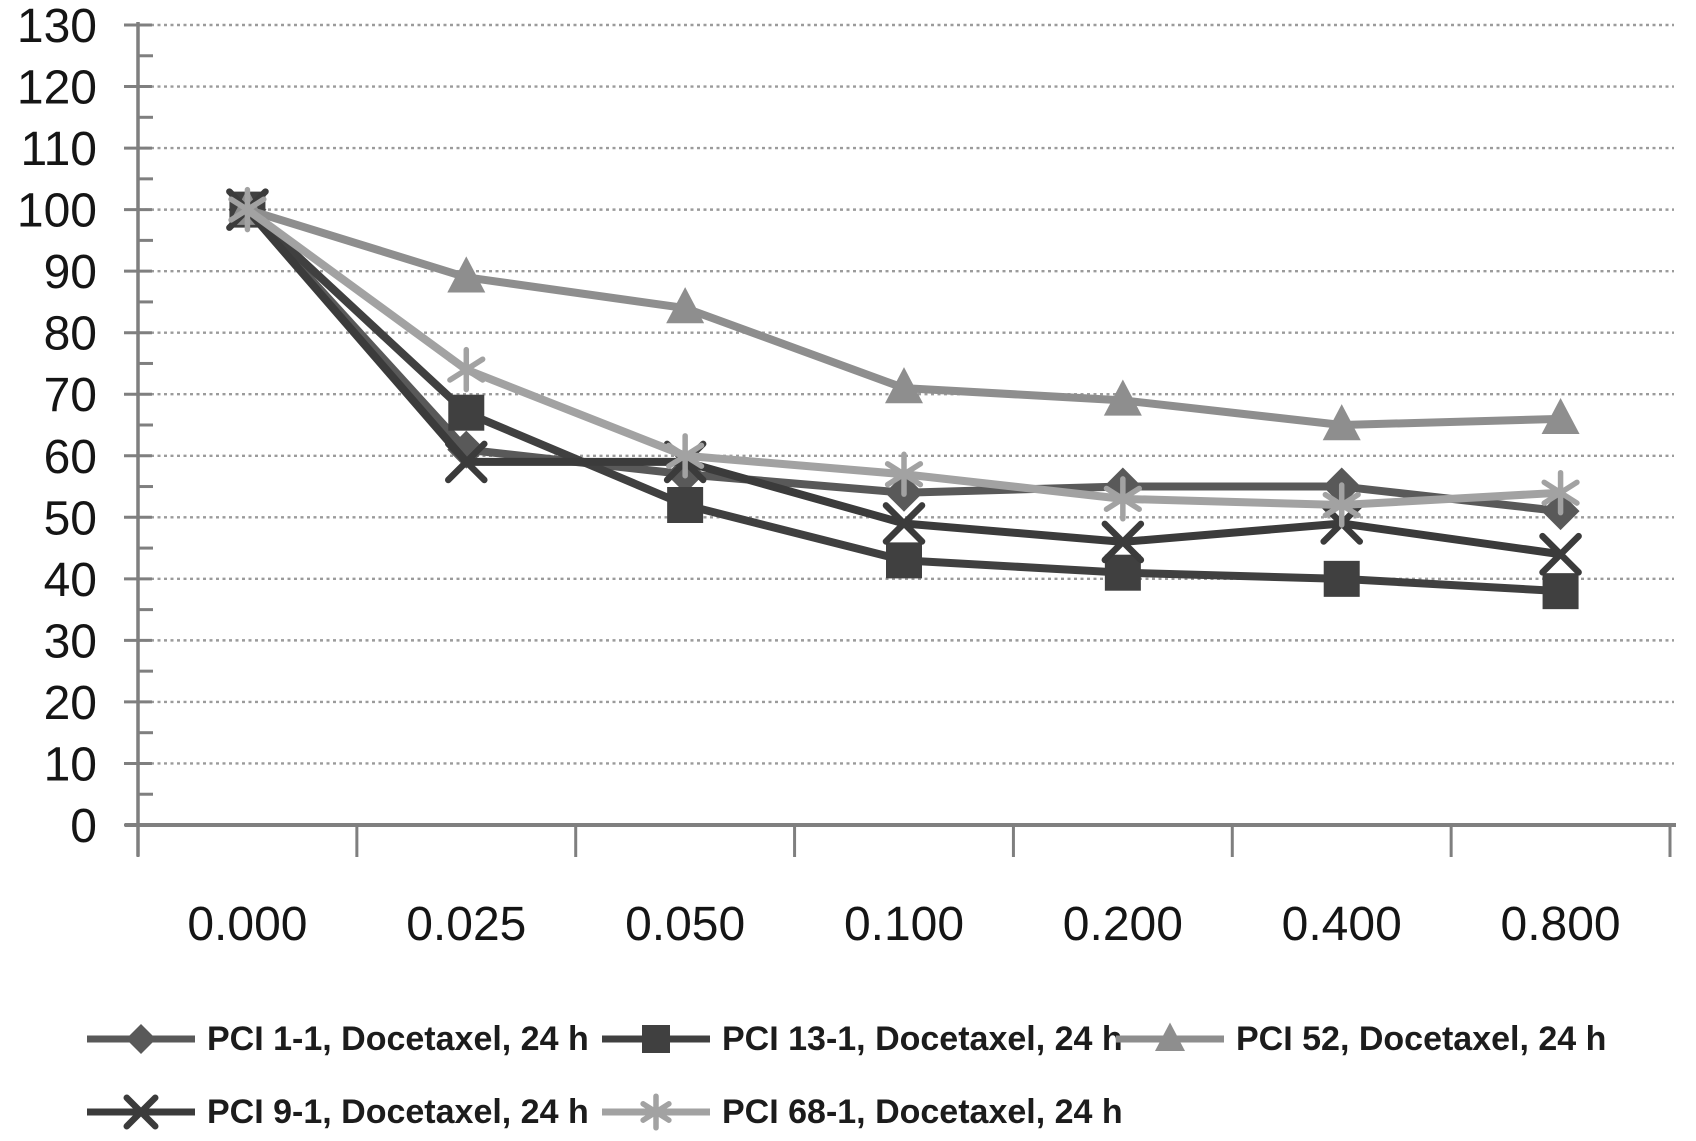  I want to click on y-tick-label: 40, so click(70, 580).